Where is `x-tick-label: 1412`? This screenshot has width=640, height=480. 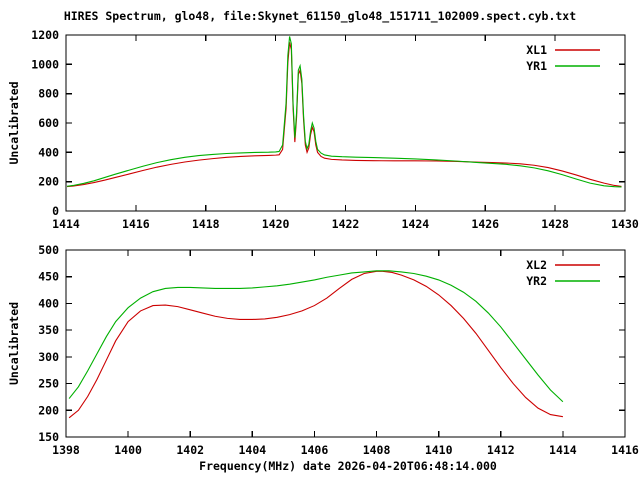
x-tick-label: 1412 is located at coordinates (501, 450).